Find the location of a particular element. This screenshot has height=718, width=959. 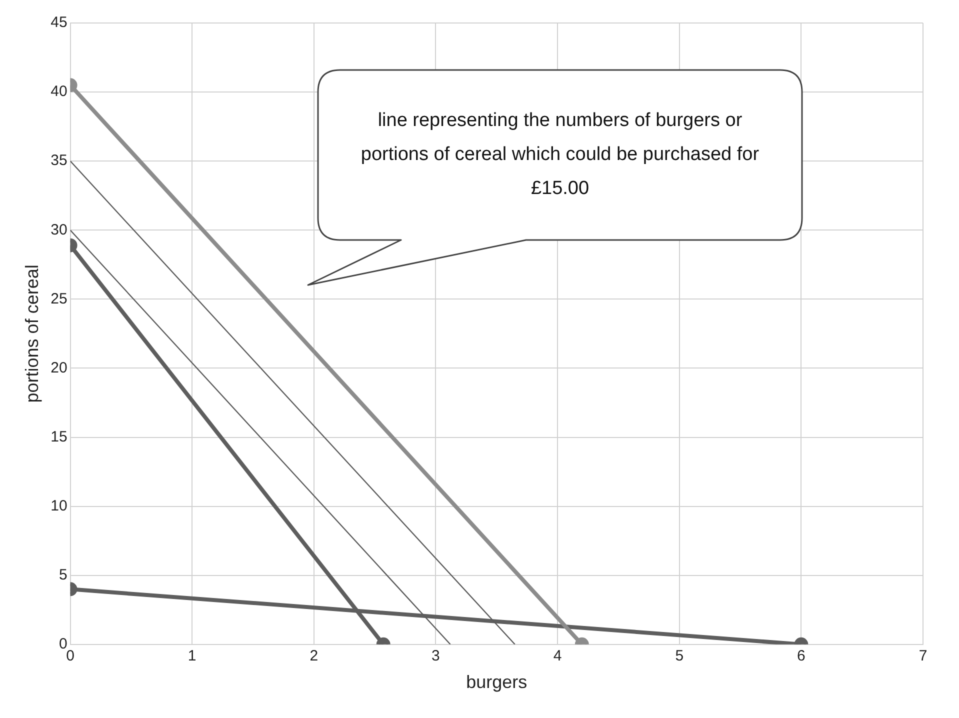

y-tick-label: 25 is located at coordinates (59, 299).